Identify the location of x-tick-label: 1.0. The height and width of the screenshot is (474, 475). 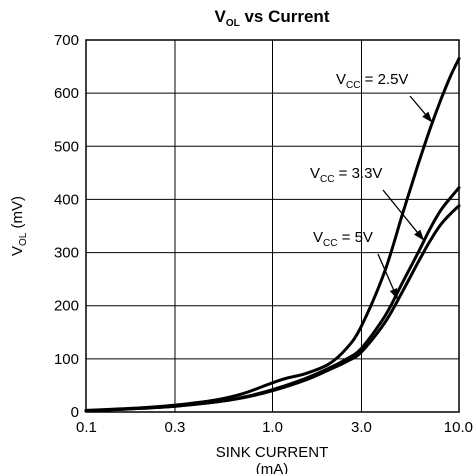
(272, 427).